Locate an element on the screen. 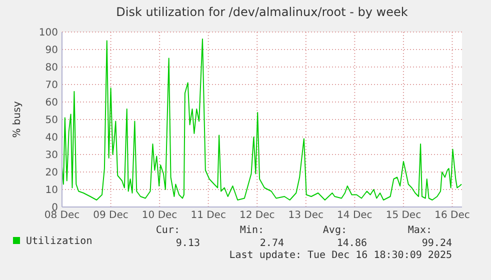  x-tick-label: 13 Dec is located at coordinates (306, 215).